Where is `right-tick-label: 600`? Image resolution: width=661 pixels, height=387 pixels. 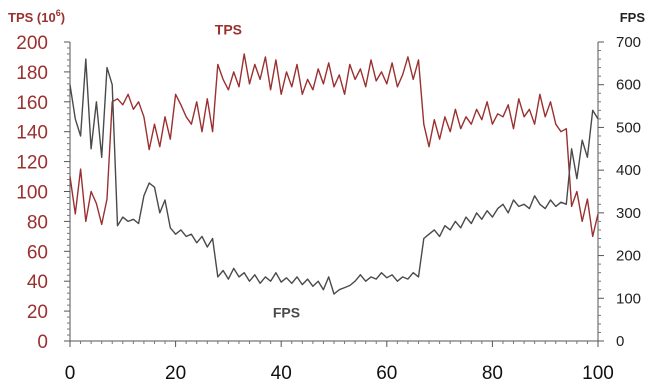
right-tick-label: 600 is located at coordinates (628, 85).